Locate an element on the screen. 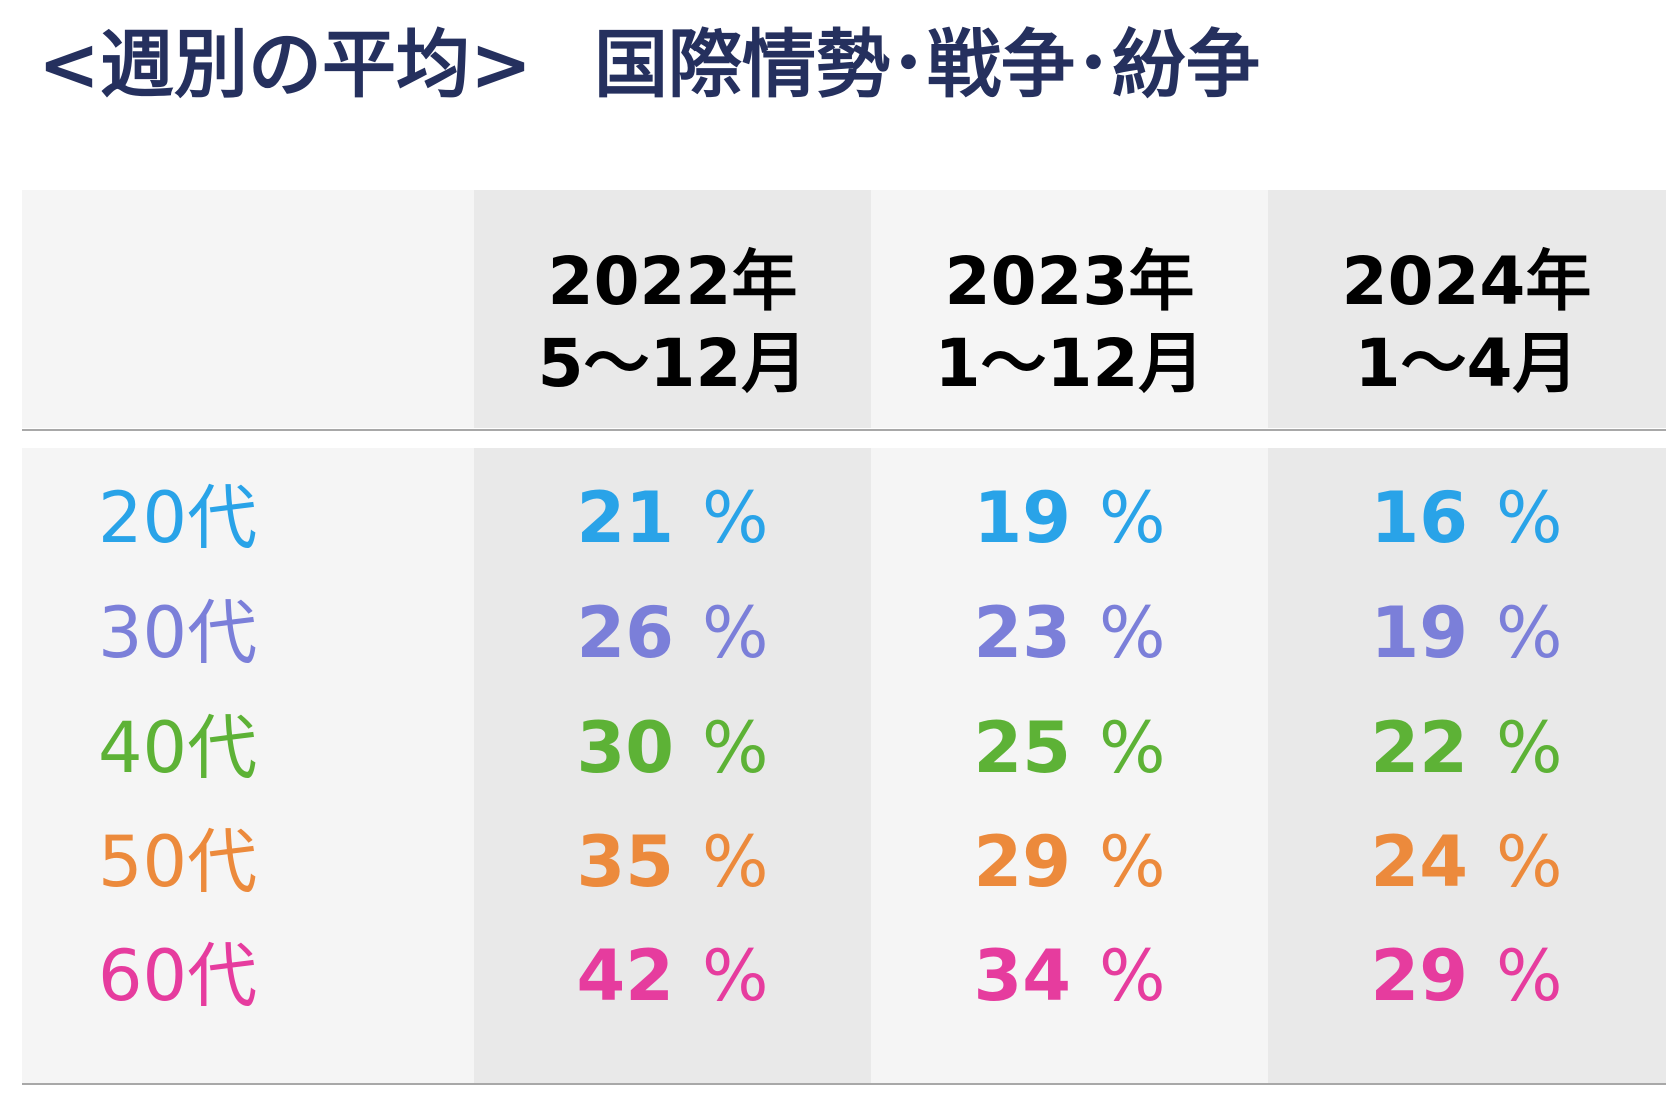 The image size is (1680, 1100). cell-value: 35 is located at coordinates (625, 862).